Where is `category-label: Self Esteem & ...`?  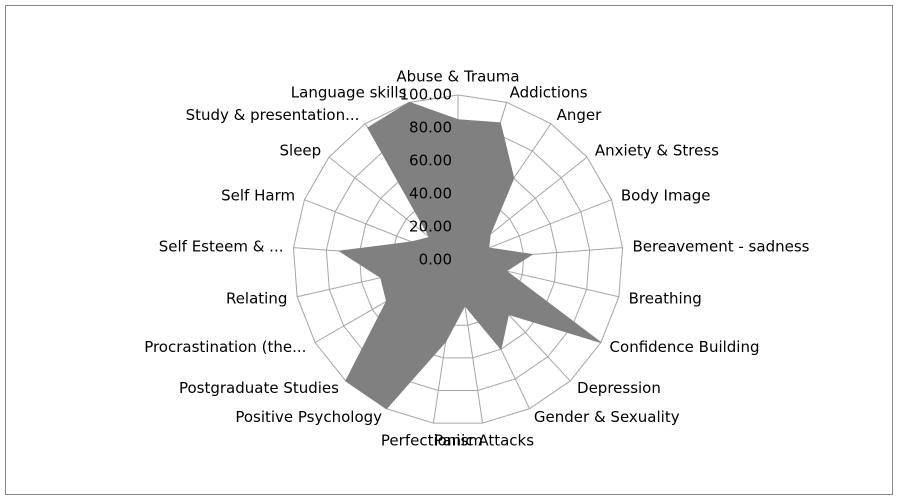 category-label: Self Esteem & ... is located at coordinates (221, 246).